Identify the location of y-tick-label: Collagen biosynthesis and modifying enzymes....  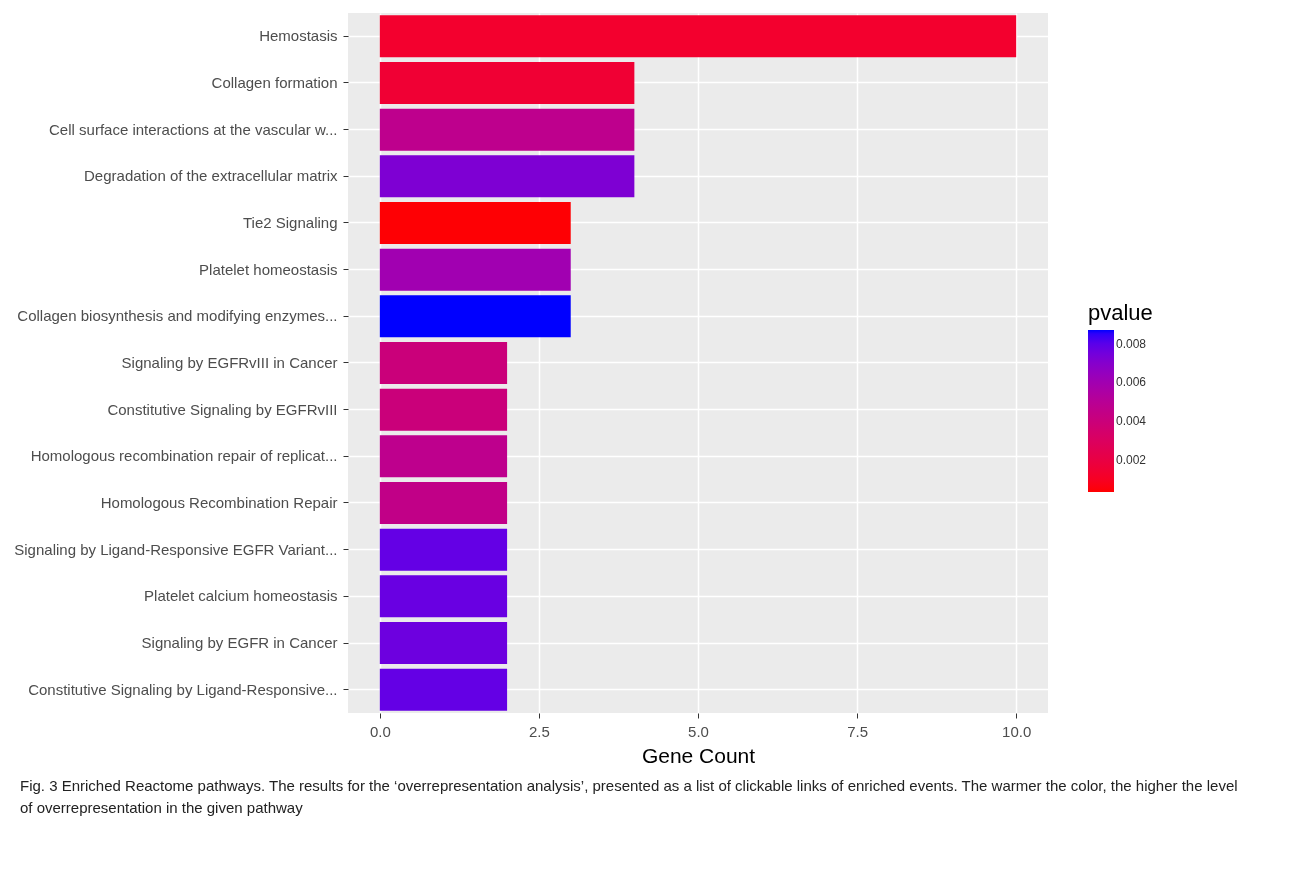
(177, 316).